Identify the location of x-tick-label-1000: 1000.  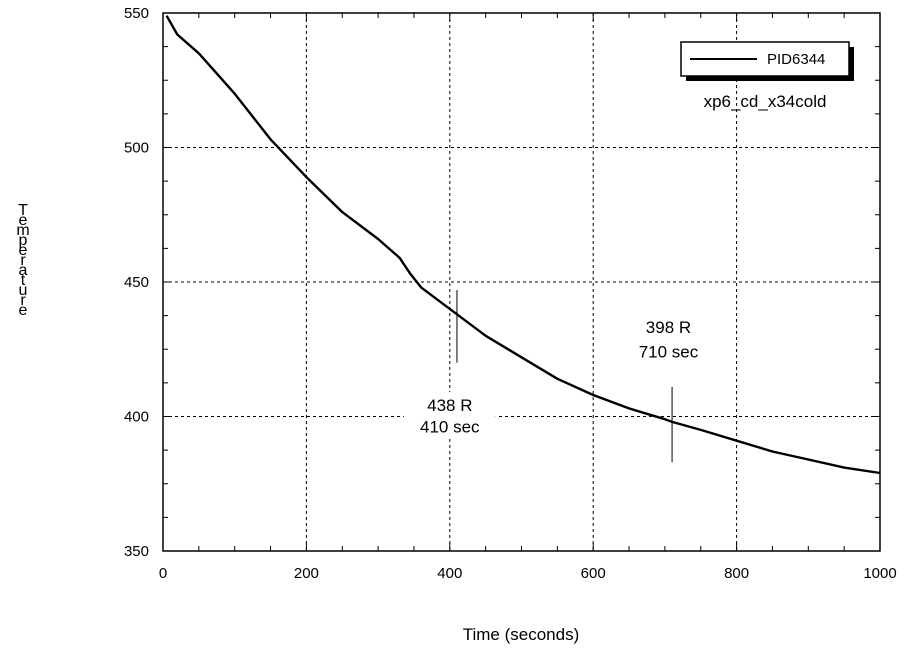
(879, 573).